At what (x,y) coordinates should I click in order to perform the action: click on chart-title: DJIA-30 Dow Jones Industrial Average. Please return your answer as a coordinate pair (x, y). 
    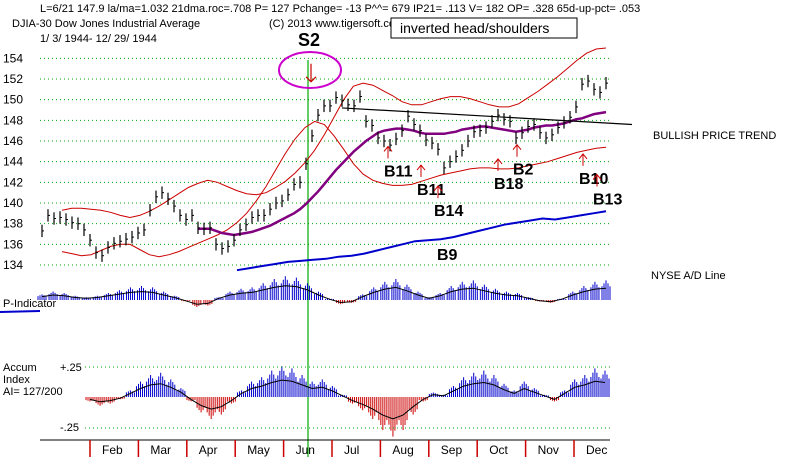
    Looking at the image, I should click on (106, 24).